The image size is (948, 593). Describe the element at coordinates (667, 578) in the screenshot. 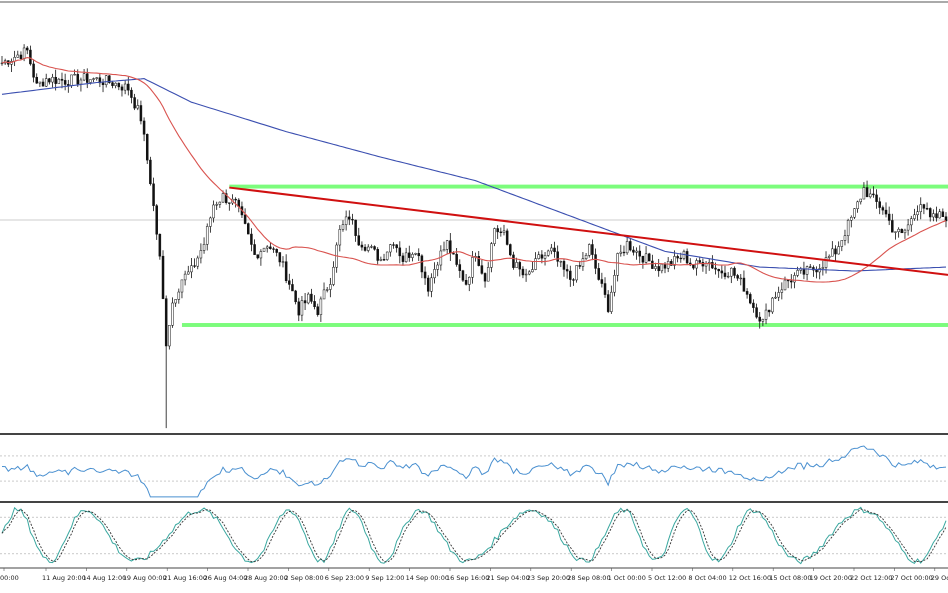

I see `x-tick-label: 5 Oct 12:00` at that location.